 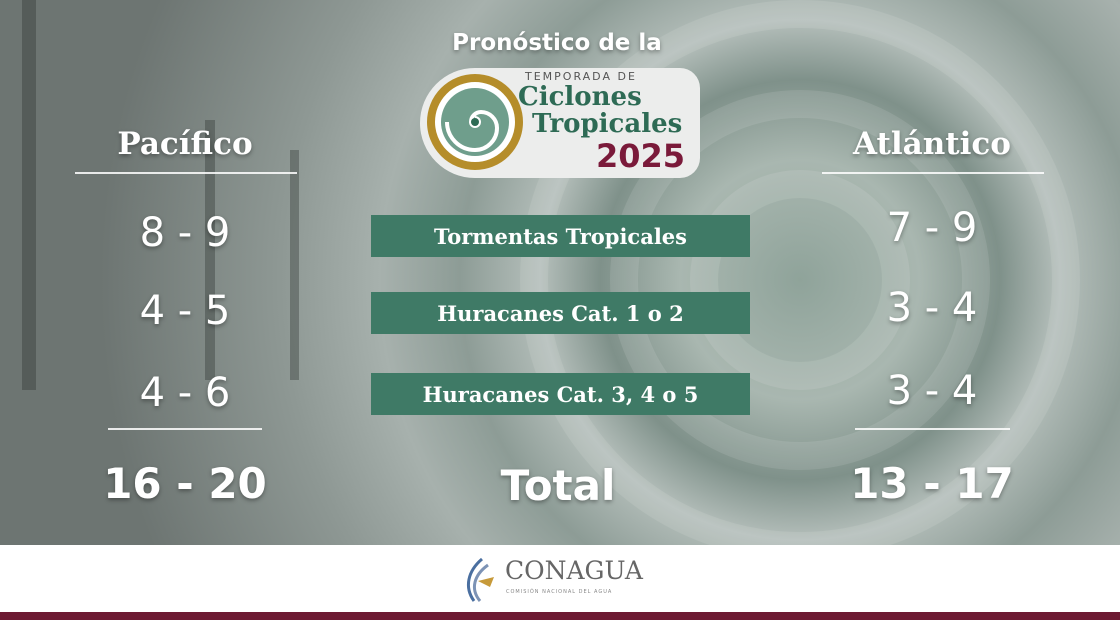 I want to click on footer: CONAGUA COMISIÓN NACIONAL DEL AGUA, so click(x=560, y=578).